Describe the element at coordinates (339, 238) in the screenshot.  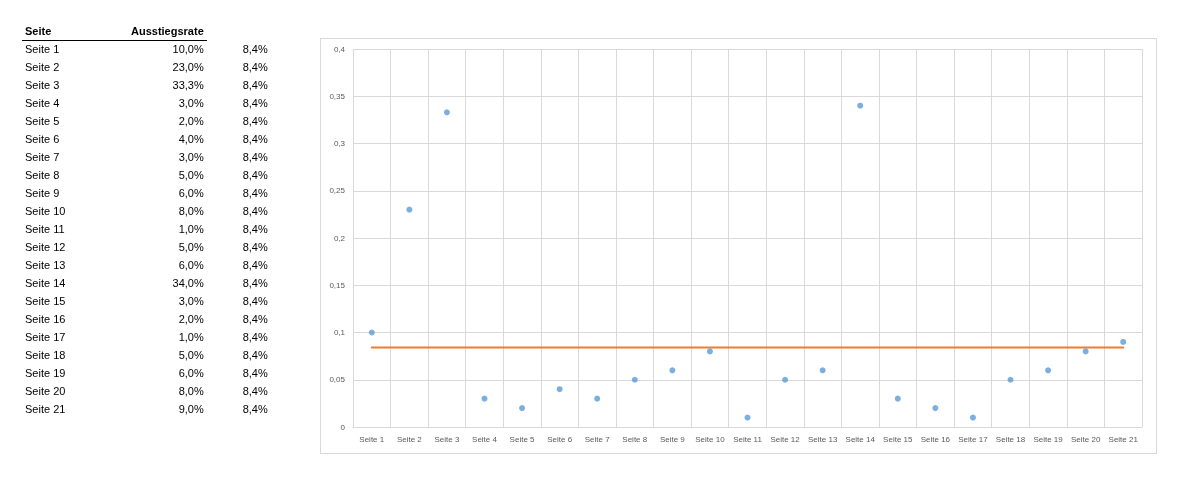
I see `y-tick-label: 0,2` at that location.